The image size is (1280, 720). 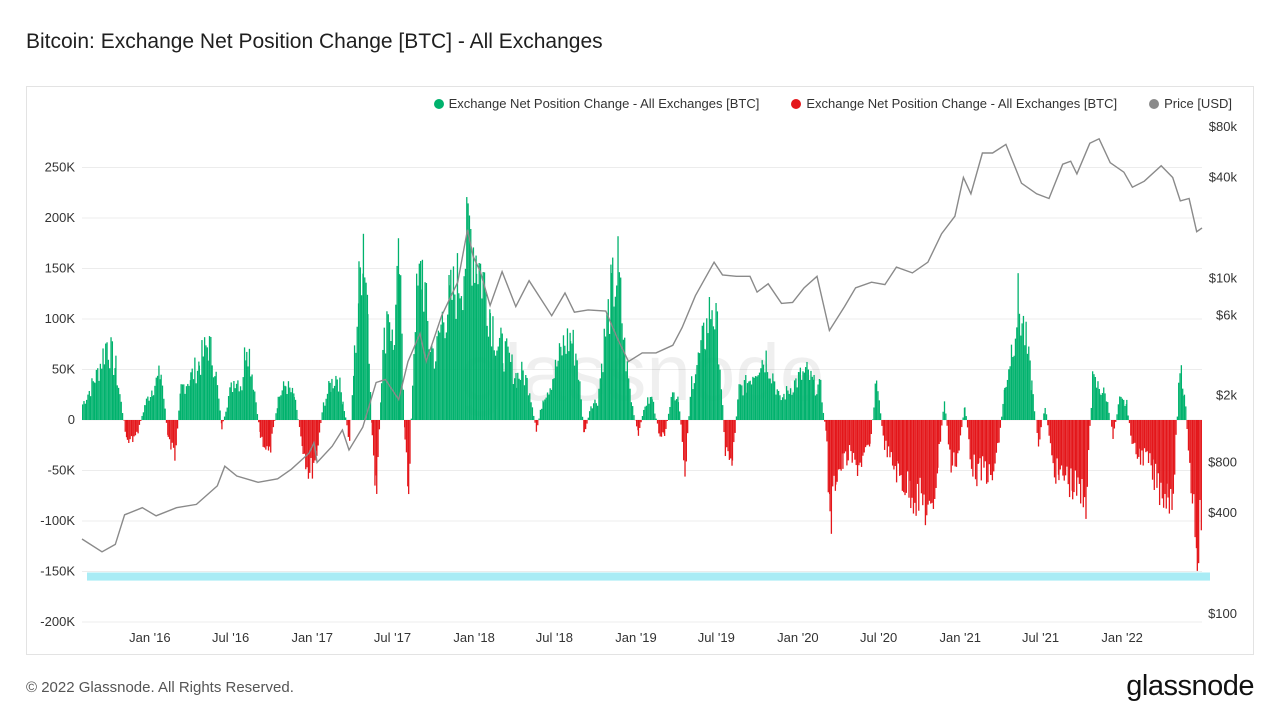 What do you see at coordinates (1190, 686) in the screenshot?
I see `glassnode-logo: glassnode` at bounding box center [1190, 686].